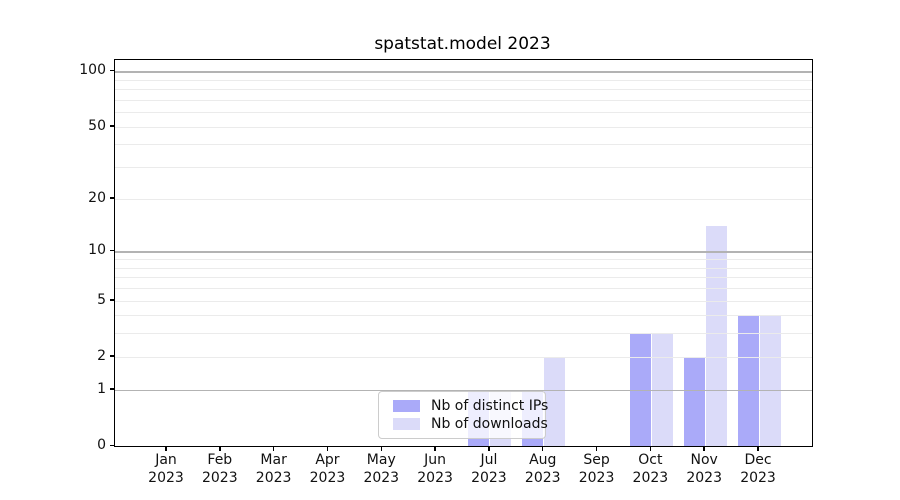 The height and width of the screenshot is (500, 900). Describe the element at coordinates (97, 197) in the screenshot. I see `y-tick-label-20: 20` at that location.